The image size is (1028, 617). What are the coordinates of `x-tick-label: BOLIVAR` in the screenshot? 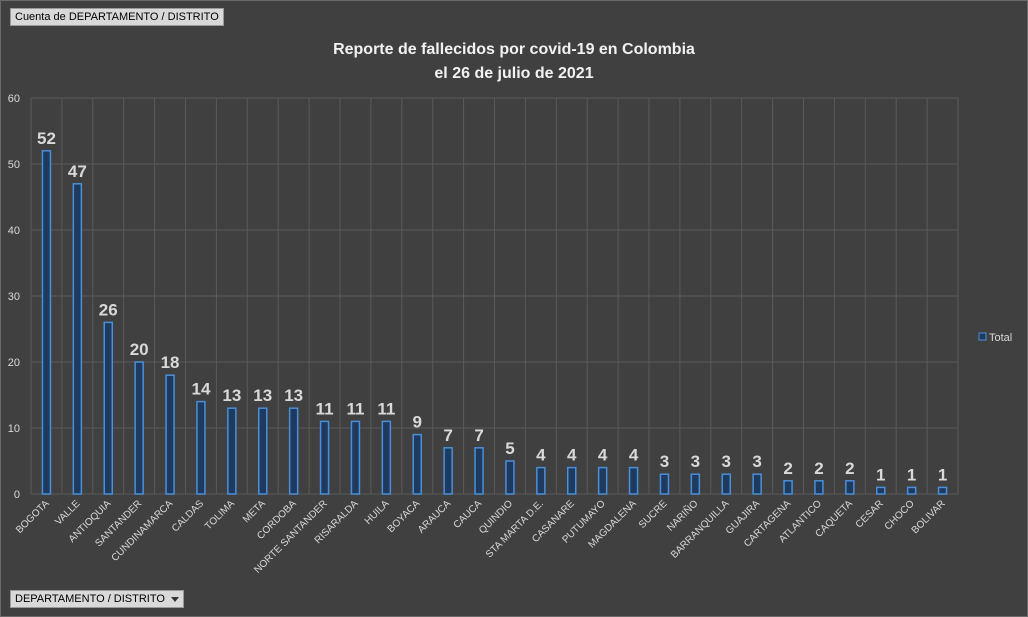 It's located at (929, 517).